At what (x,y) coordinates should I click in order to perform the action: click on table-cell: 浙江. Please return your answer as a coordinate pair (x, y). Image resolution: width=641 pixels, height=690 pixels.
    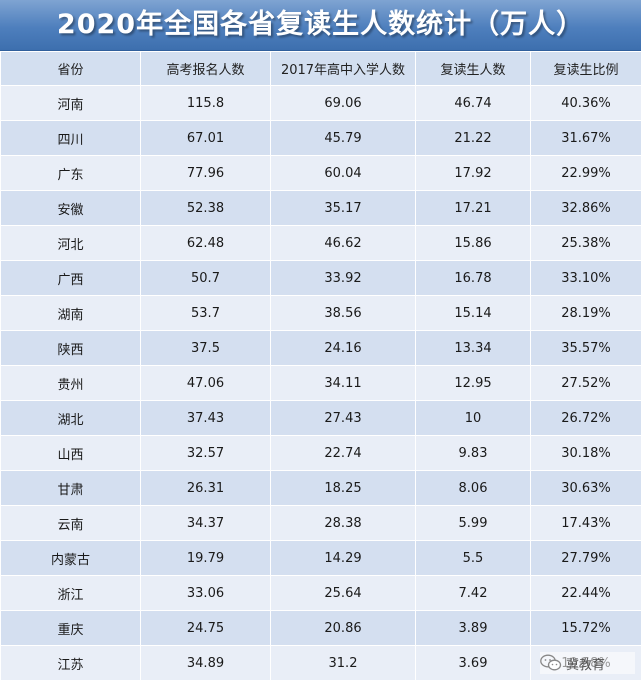
    Looking at the image, I should click on (70, 593).